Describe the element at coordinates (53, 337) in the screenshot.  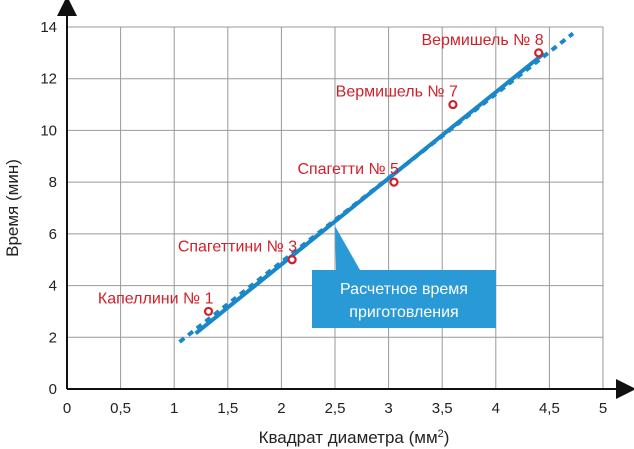
I see `y-tick-label: 2` at that location.